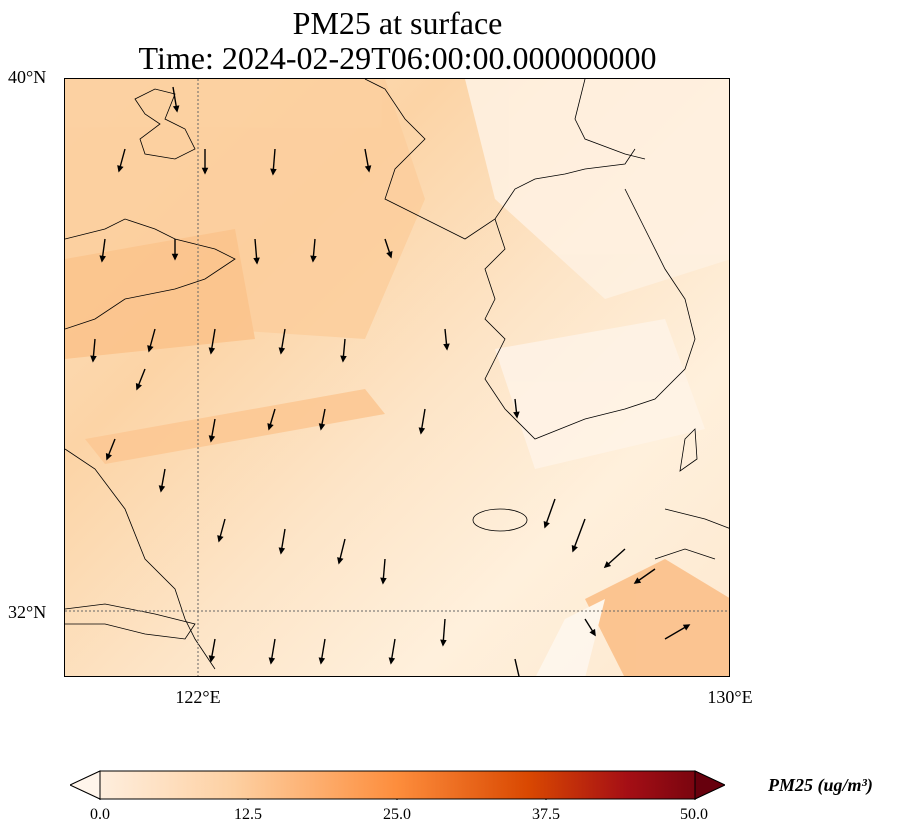  I want to click on colorbar-tick-3: 37.5, so click(546, 814).